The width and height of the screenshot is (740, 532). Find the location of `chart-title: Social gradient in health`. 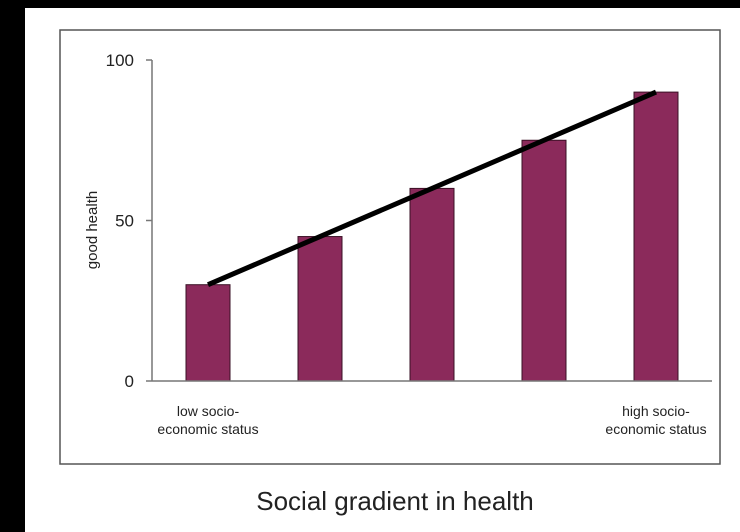

chart-title: Social gradient in health is located at coordinates (395, 501).